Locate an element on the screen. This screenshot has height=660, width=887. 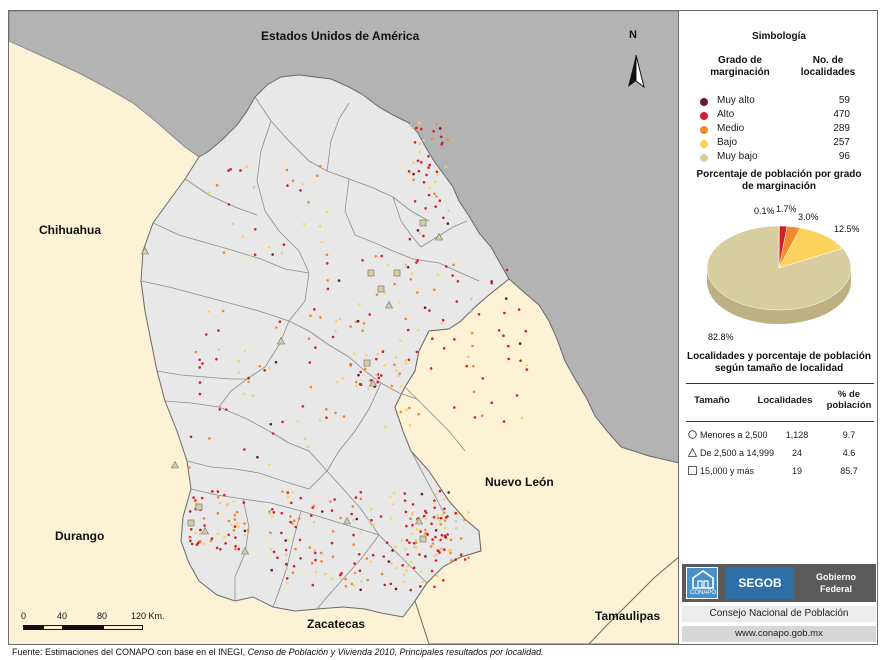
size-pct: 85.7 is located at coordinates (849, 471).